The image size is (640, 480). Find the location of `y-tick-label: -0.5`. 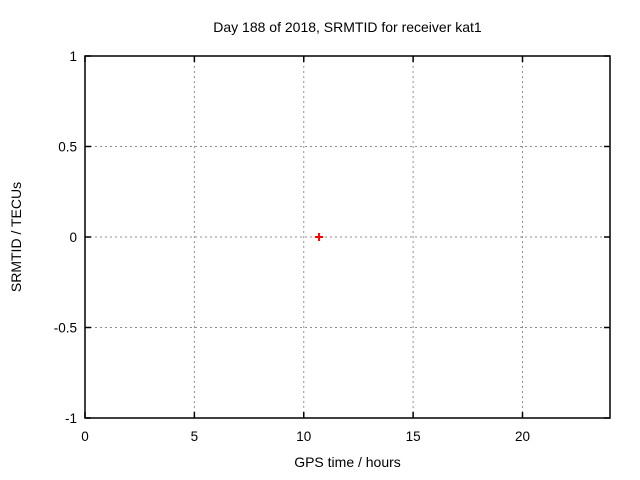

y-tick-label: -0.5 is located at coordinates (65, 328).